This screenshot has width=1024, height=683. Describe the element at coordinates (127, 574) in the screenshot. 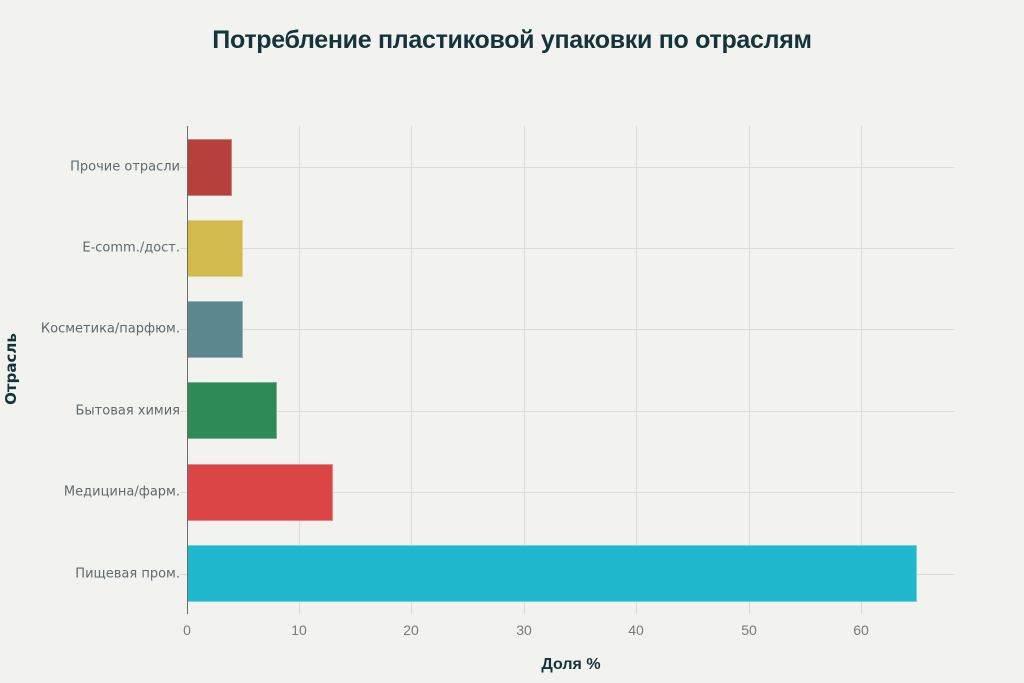

I see `y-tick-label: Пищевая пром.` at that location.